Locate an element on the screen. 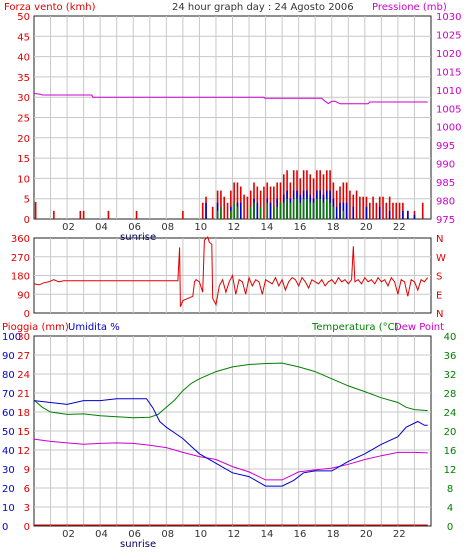 This screenshot has height=556, width=465. direction-tick-label: 360 is located at coordinates (20, 239).